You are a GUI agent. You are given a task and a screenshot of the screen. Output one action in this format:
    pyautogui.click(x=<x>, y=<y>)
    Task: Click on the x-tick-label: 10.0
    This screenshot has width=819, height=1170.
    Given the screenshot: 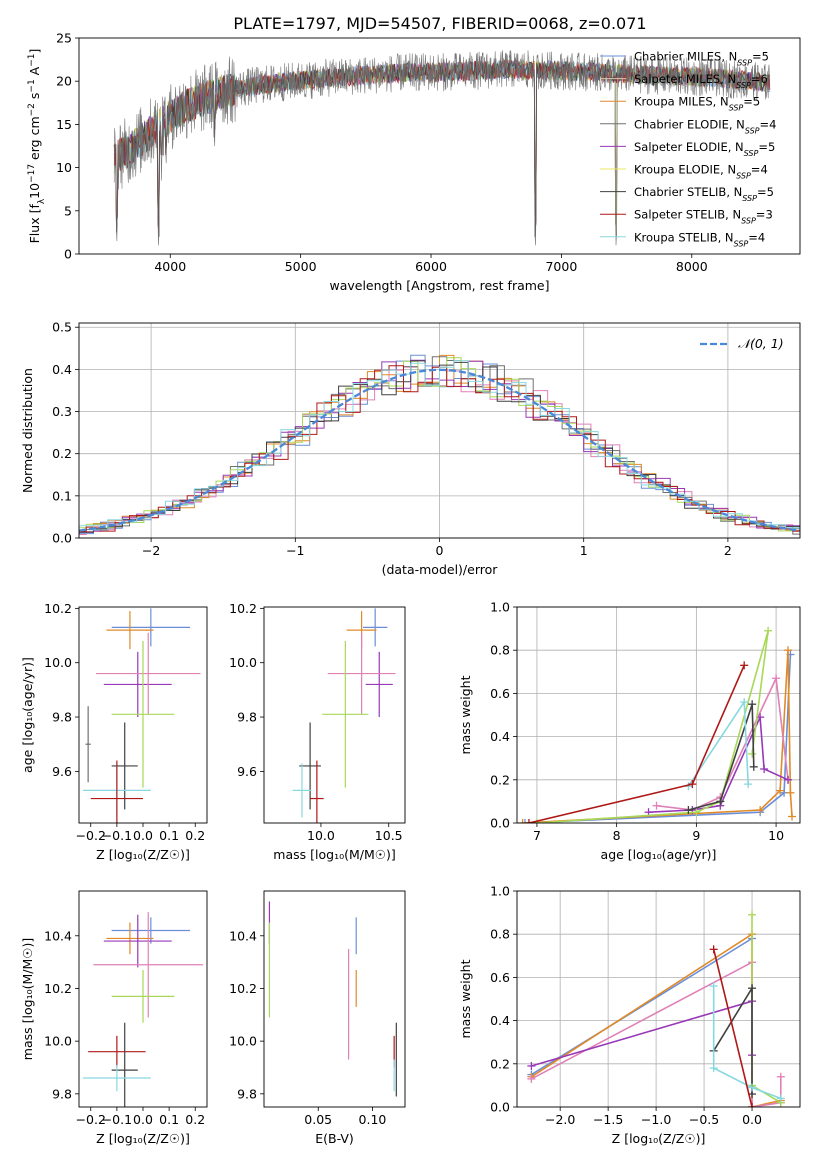 What is the action you would take?
    pyautogui.click(x=321, y=835)
    